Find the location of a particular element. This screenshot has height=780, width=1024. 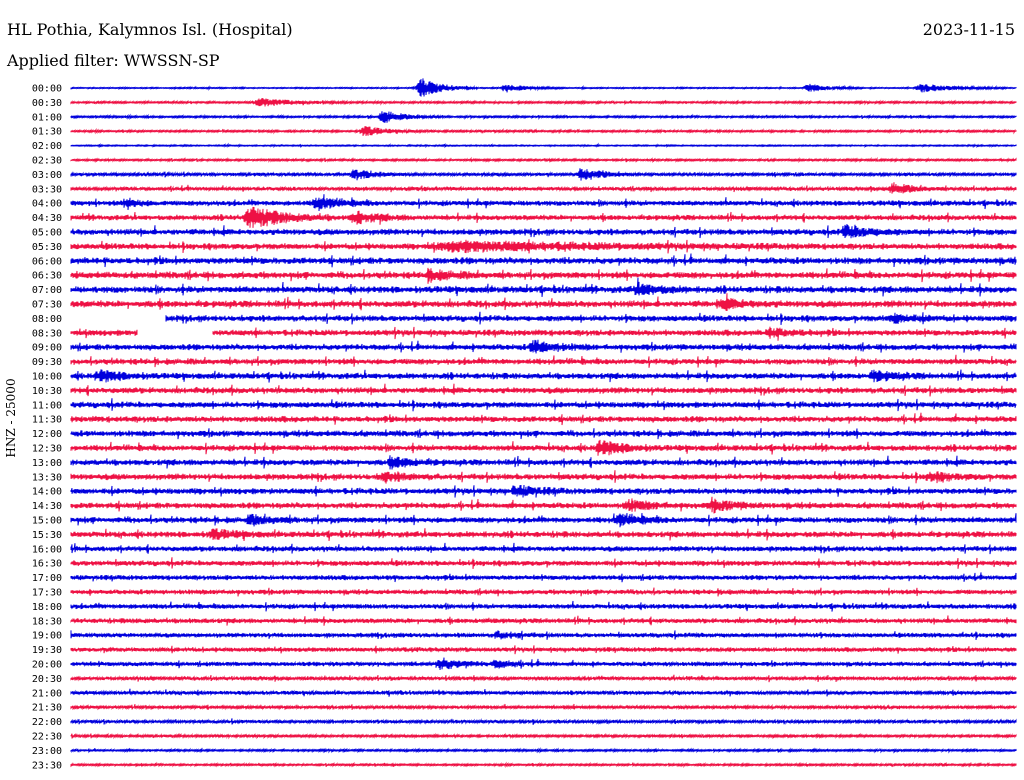

time-tick-label: 12:30 is located at coordinates (47, 449).